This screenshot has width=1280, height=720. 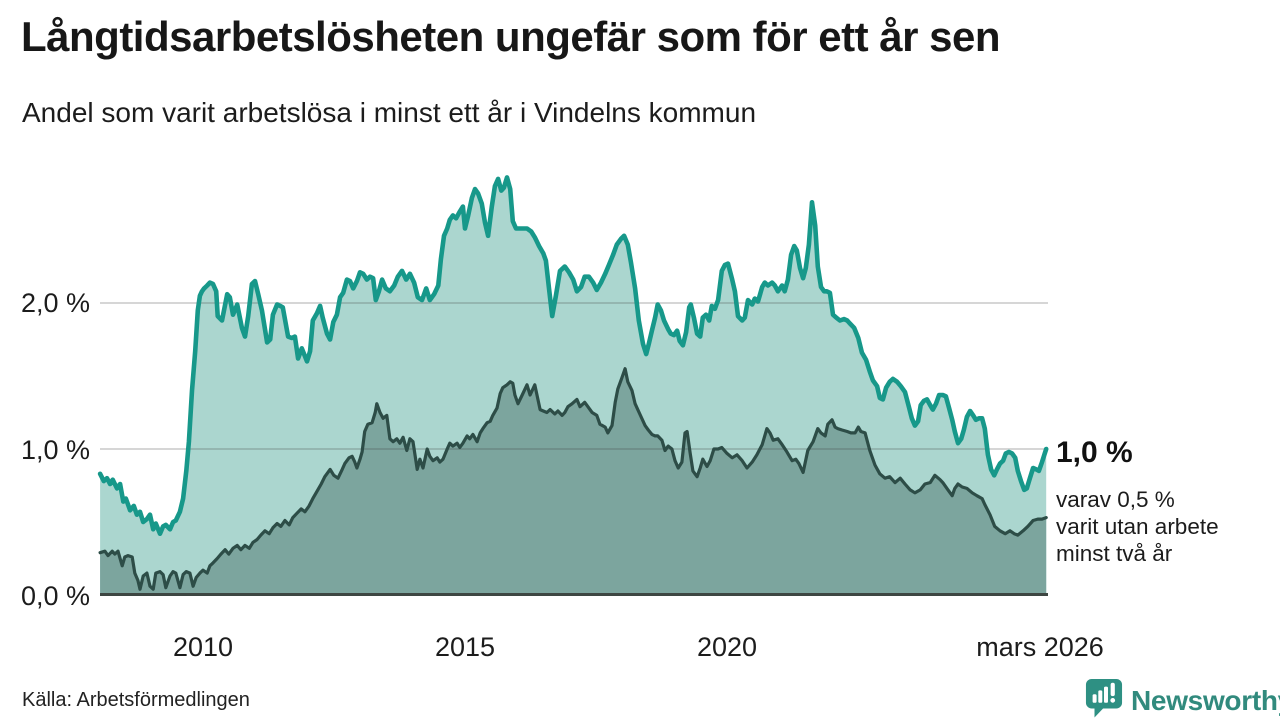 I want to click on x-tick-mars-2026: mars 2026, so click(x=1040, y=647).